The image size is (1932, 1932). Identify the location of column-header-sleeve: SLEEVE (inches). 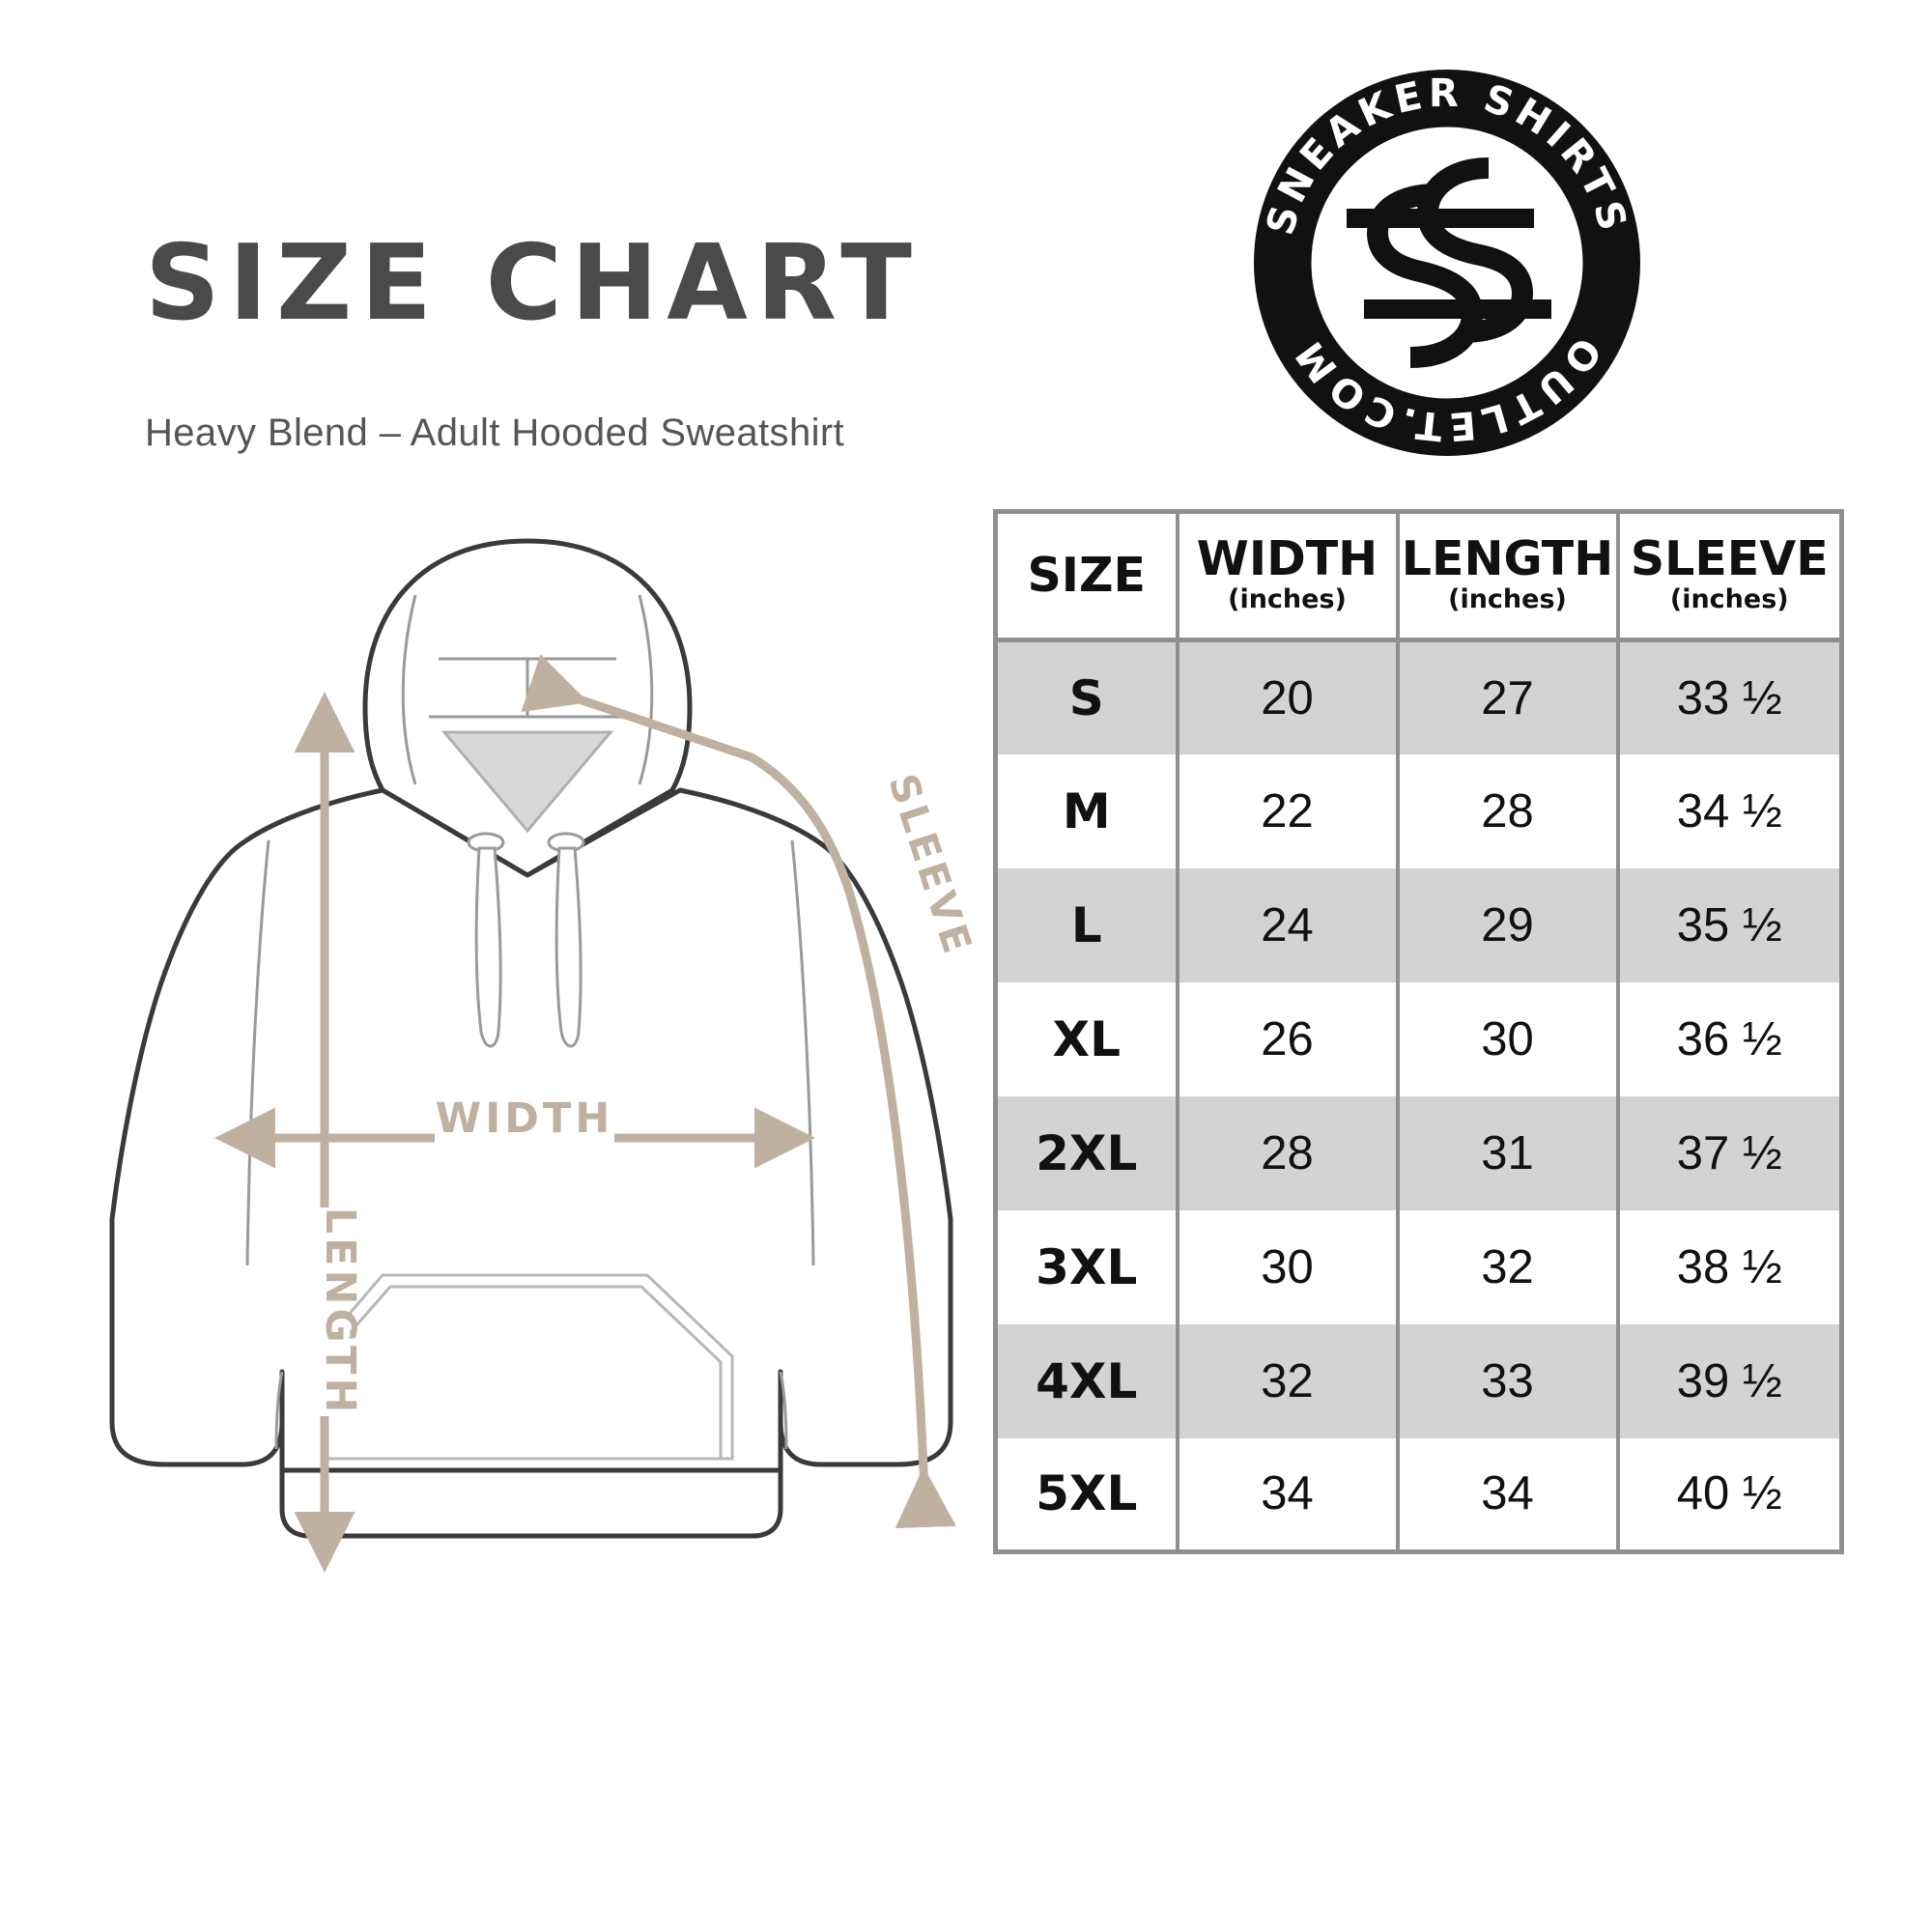
(1728, 576).